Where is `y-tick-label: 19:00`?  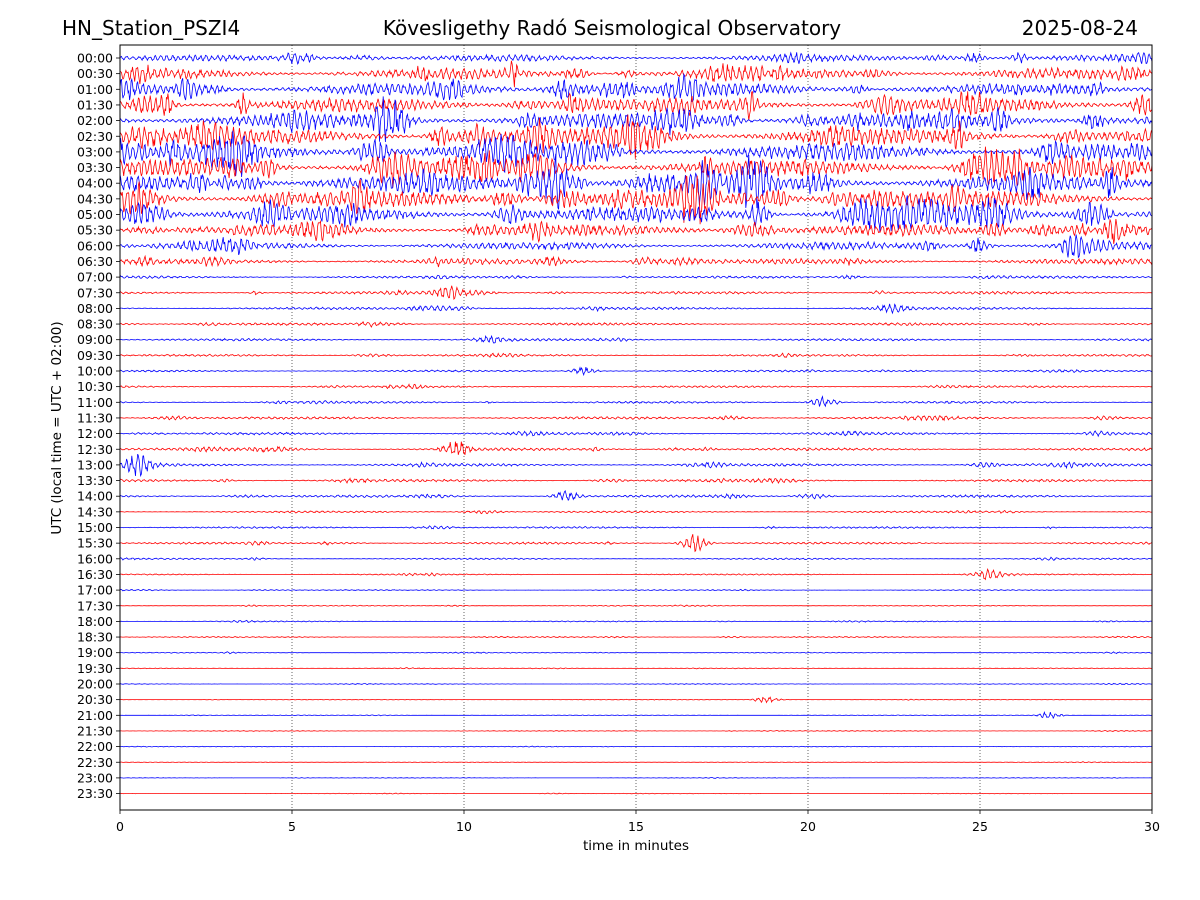
y-tick-label: 19:00 is located at coordinates (95, 652).